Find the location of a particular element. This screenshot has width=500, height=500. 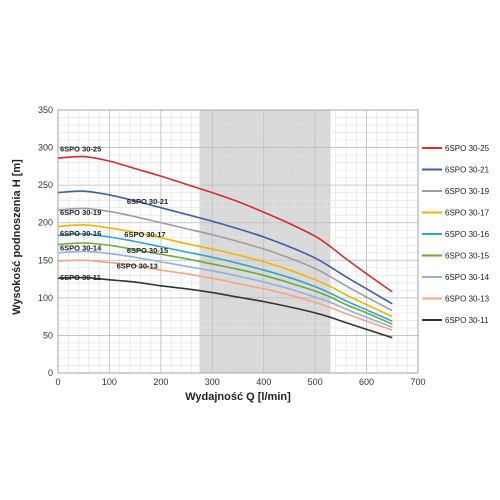

x-tick-label: 400 is located at coordinates (263, 382).